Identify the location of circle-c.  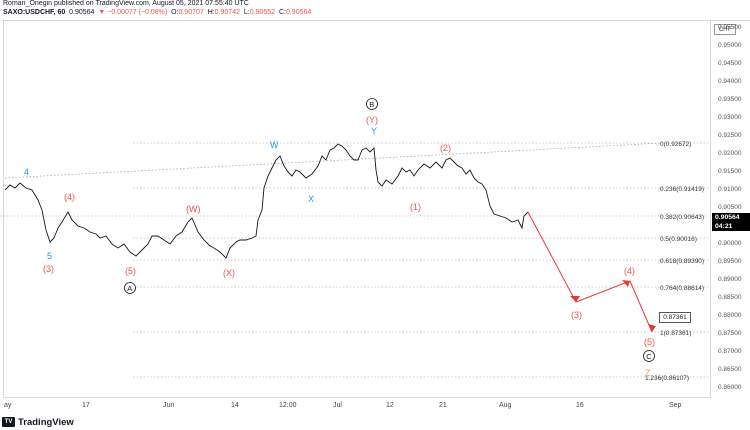
(649, 356).